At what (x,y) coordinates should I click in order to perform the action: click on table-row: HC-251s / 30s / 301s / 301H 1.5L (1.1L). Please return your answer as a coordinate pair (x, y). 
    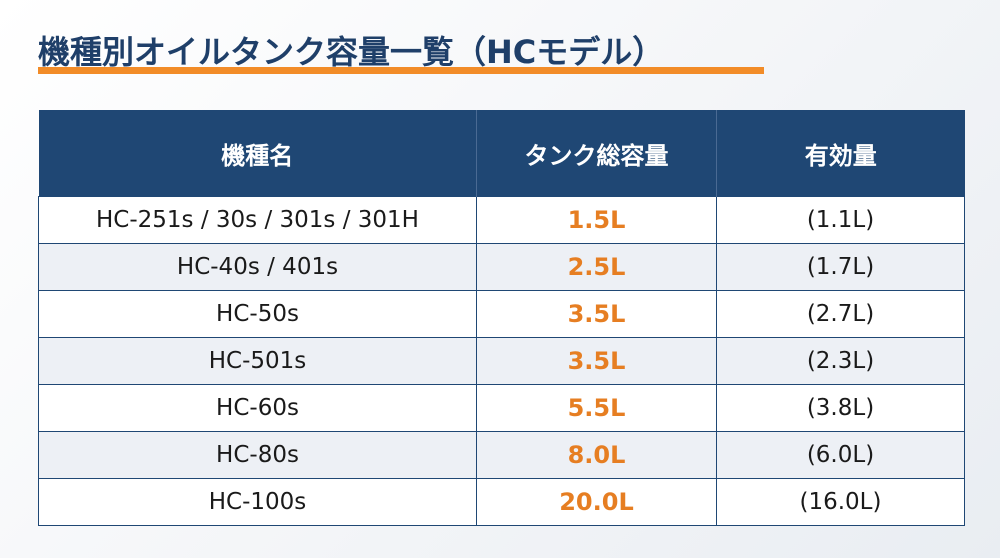
    Looking at the image, I should click on (501, 220).